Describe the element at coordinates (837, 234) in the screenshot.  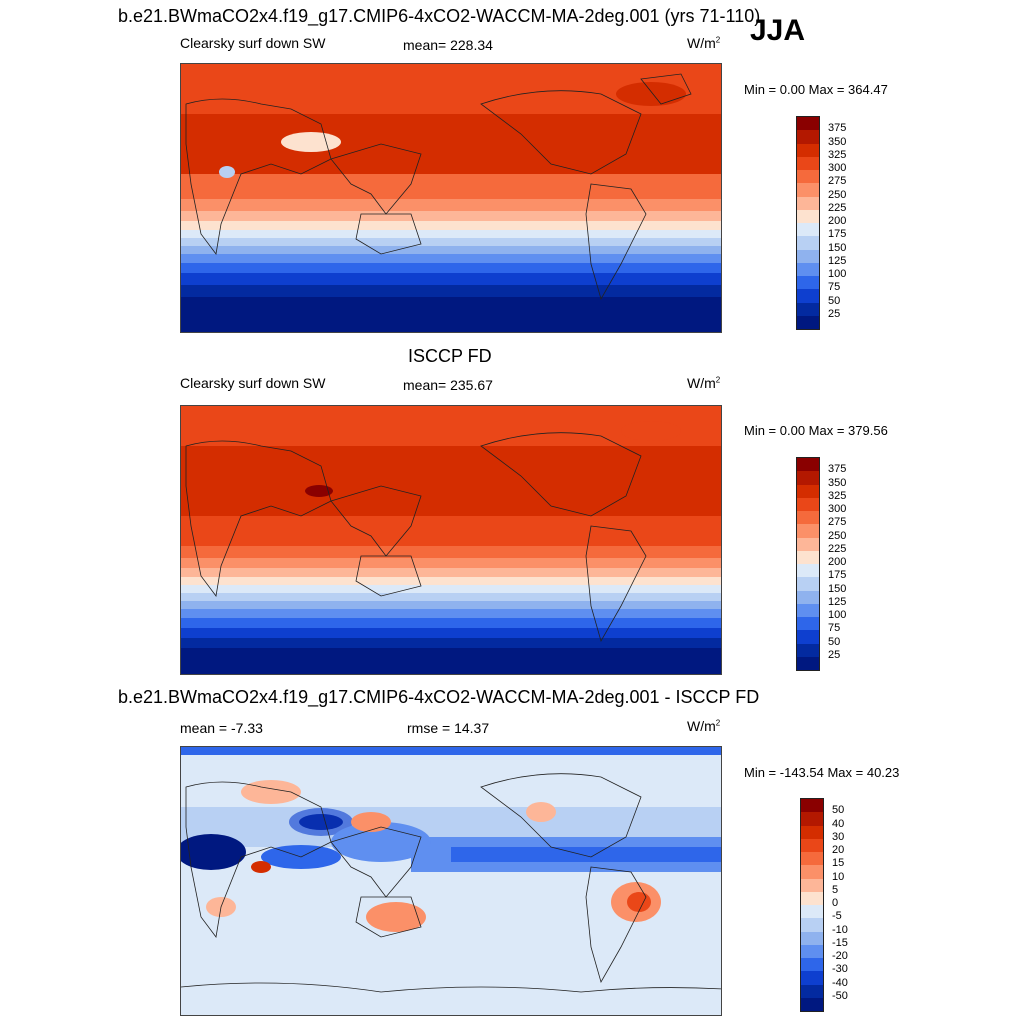
I see `panel1-colorbar-tick-label: 175` at that location.